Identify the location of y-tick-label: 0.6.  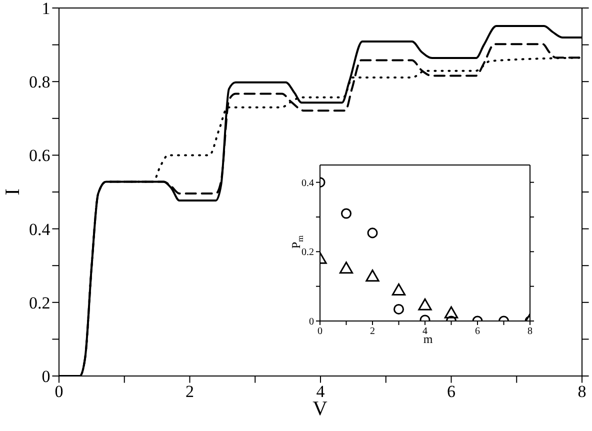
(39, 156).